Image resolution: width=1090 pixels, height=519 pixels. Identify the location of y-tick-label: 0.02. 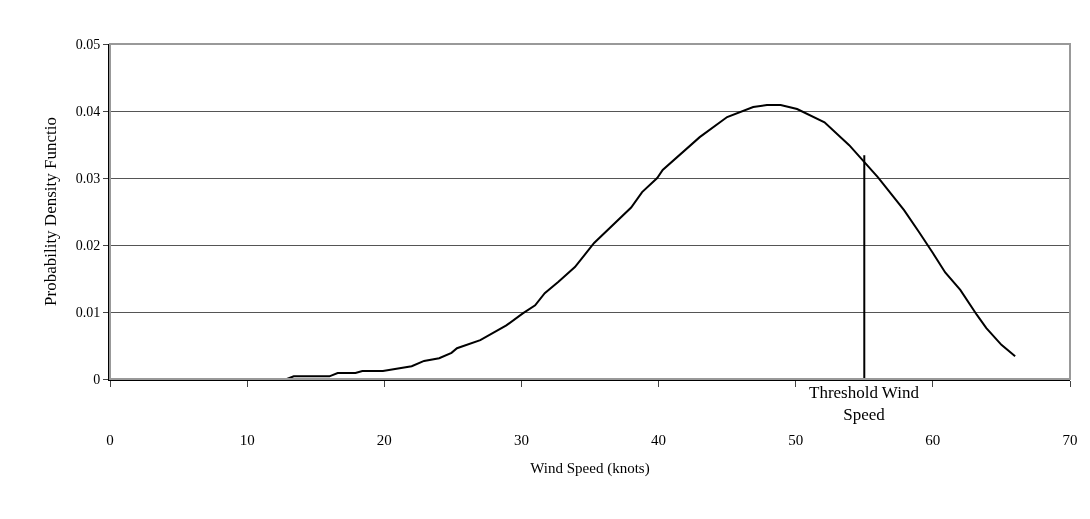
(88, 245).